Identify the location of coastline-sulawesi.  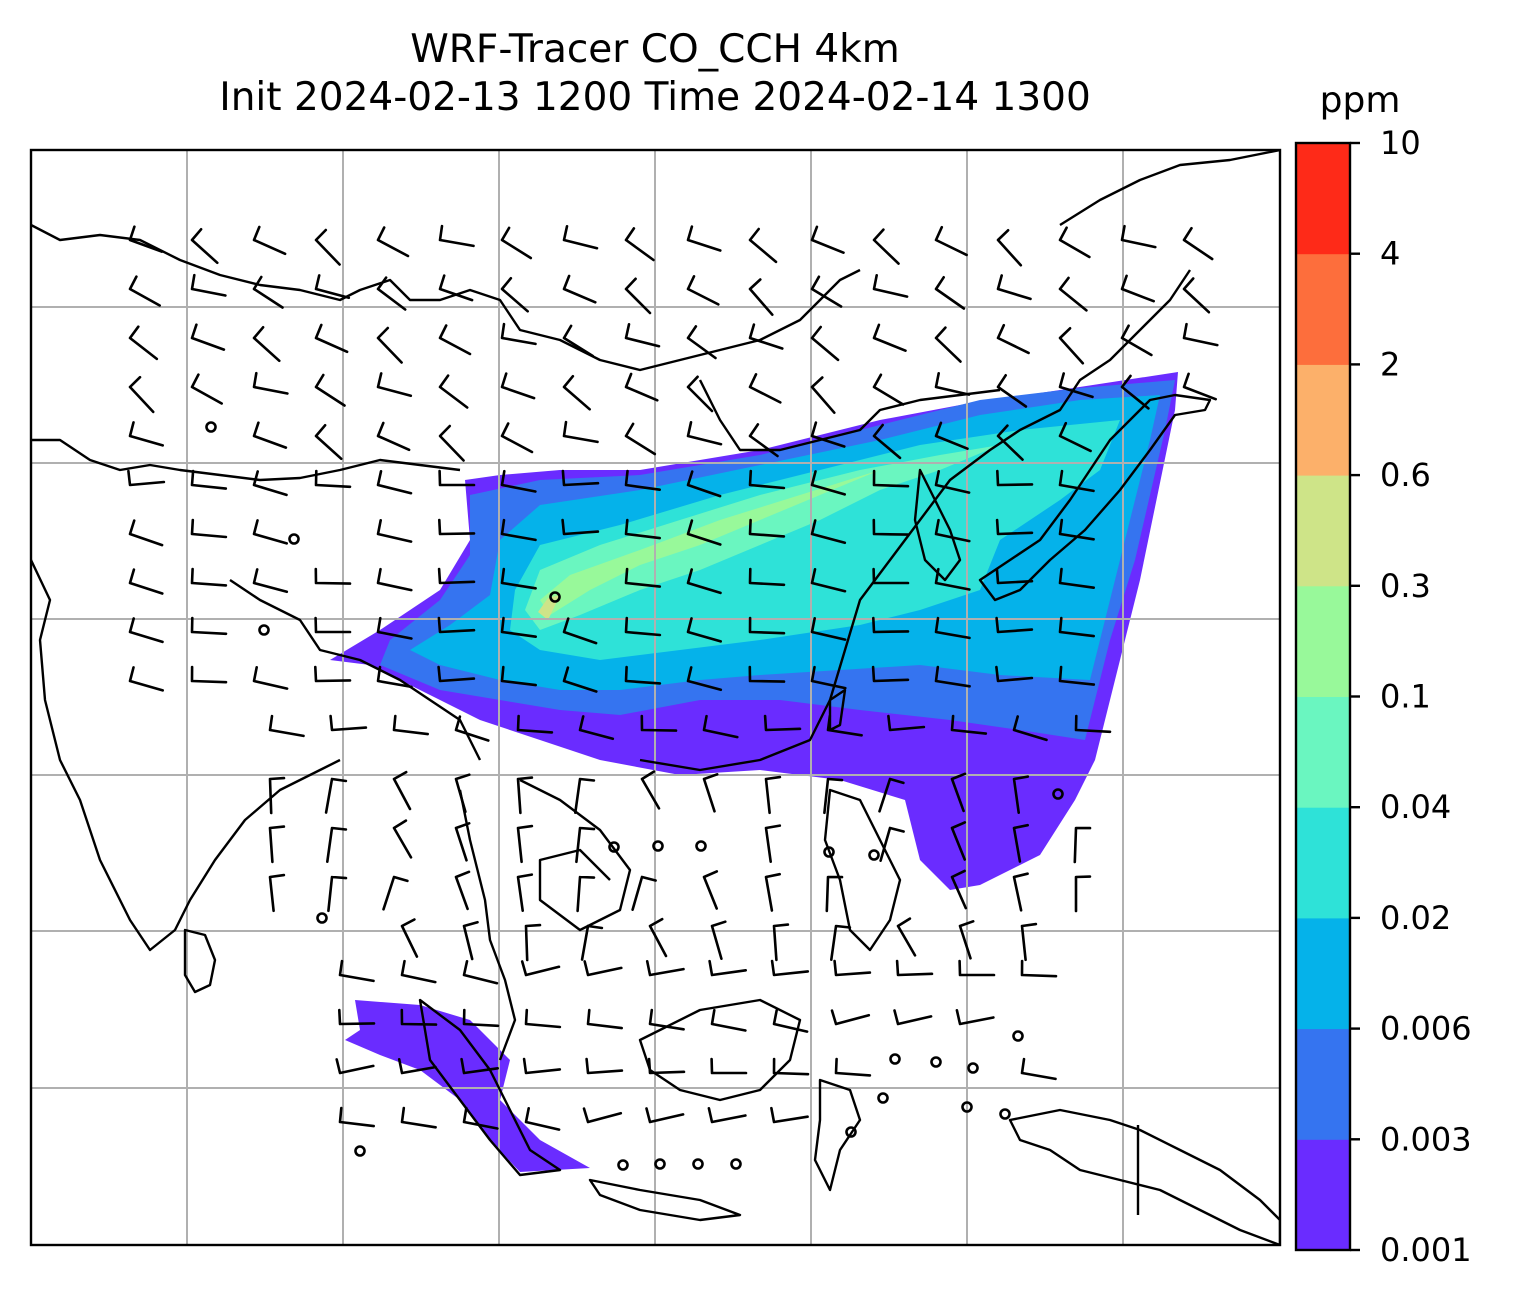
(837, 1135).